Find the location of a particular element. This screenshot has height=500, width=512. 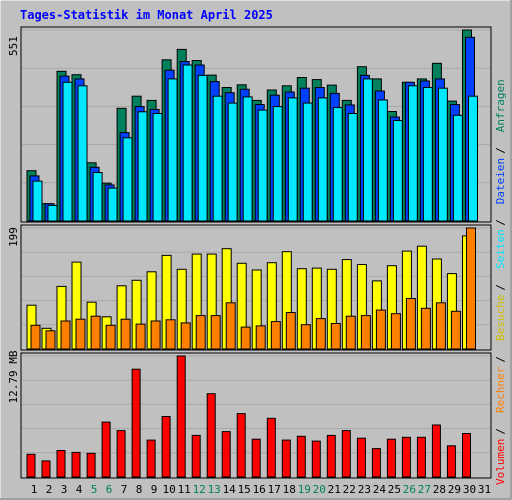

legend-item-anfragen: Anfragen is located at coordinates (500, 105).